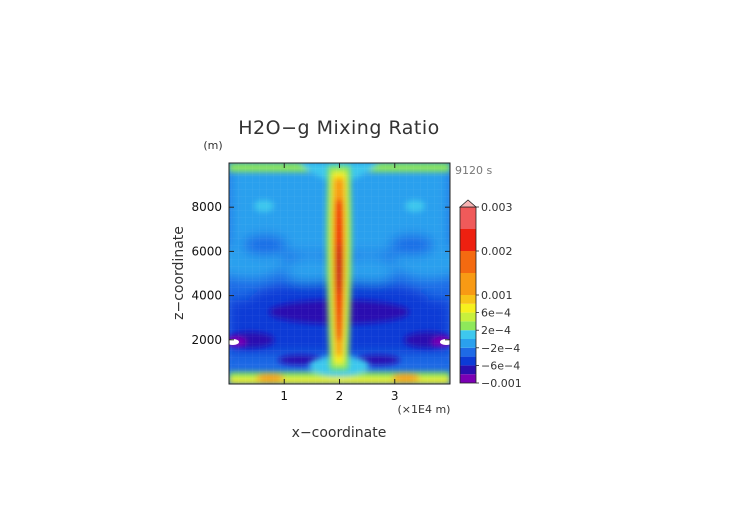 This screenshot has height=532, width=752. What do you see at coordinates (339, 433) in the screenshot?
I see `x-axis-label: x−coordinate` at bounding box center [339, 433].